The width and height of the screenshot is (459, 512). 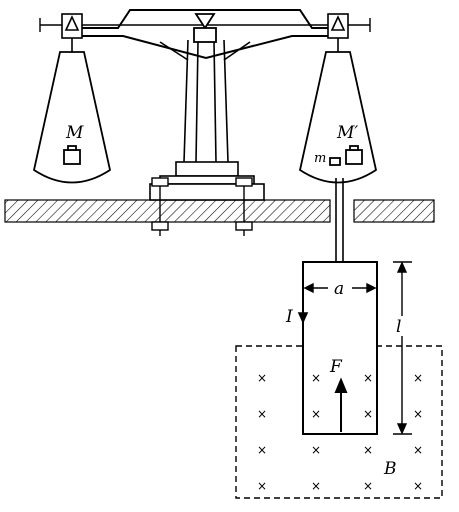 I want to click on stand-column, so click(x=207, y=120).